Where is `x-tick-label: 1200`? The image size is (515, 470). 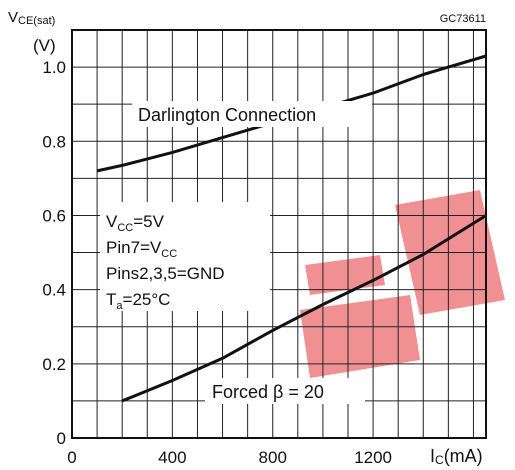 x-tick-label: 1200 is located at coordinates (373, 457).